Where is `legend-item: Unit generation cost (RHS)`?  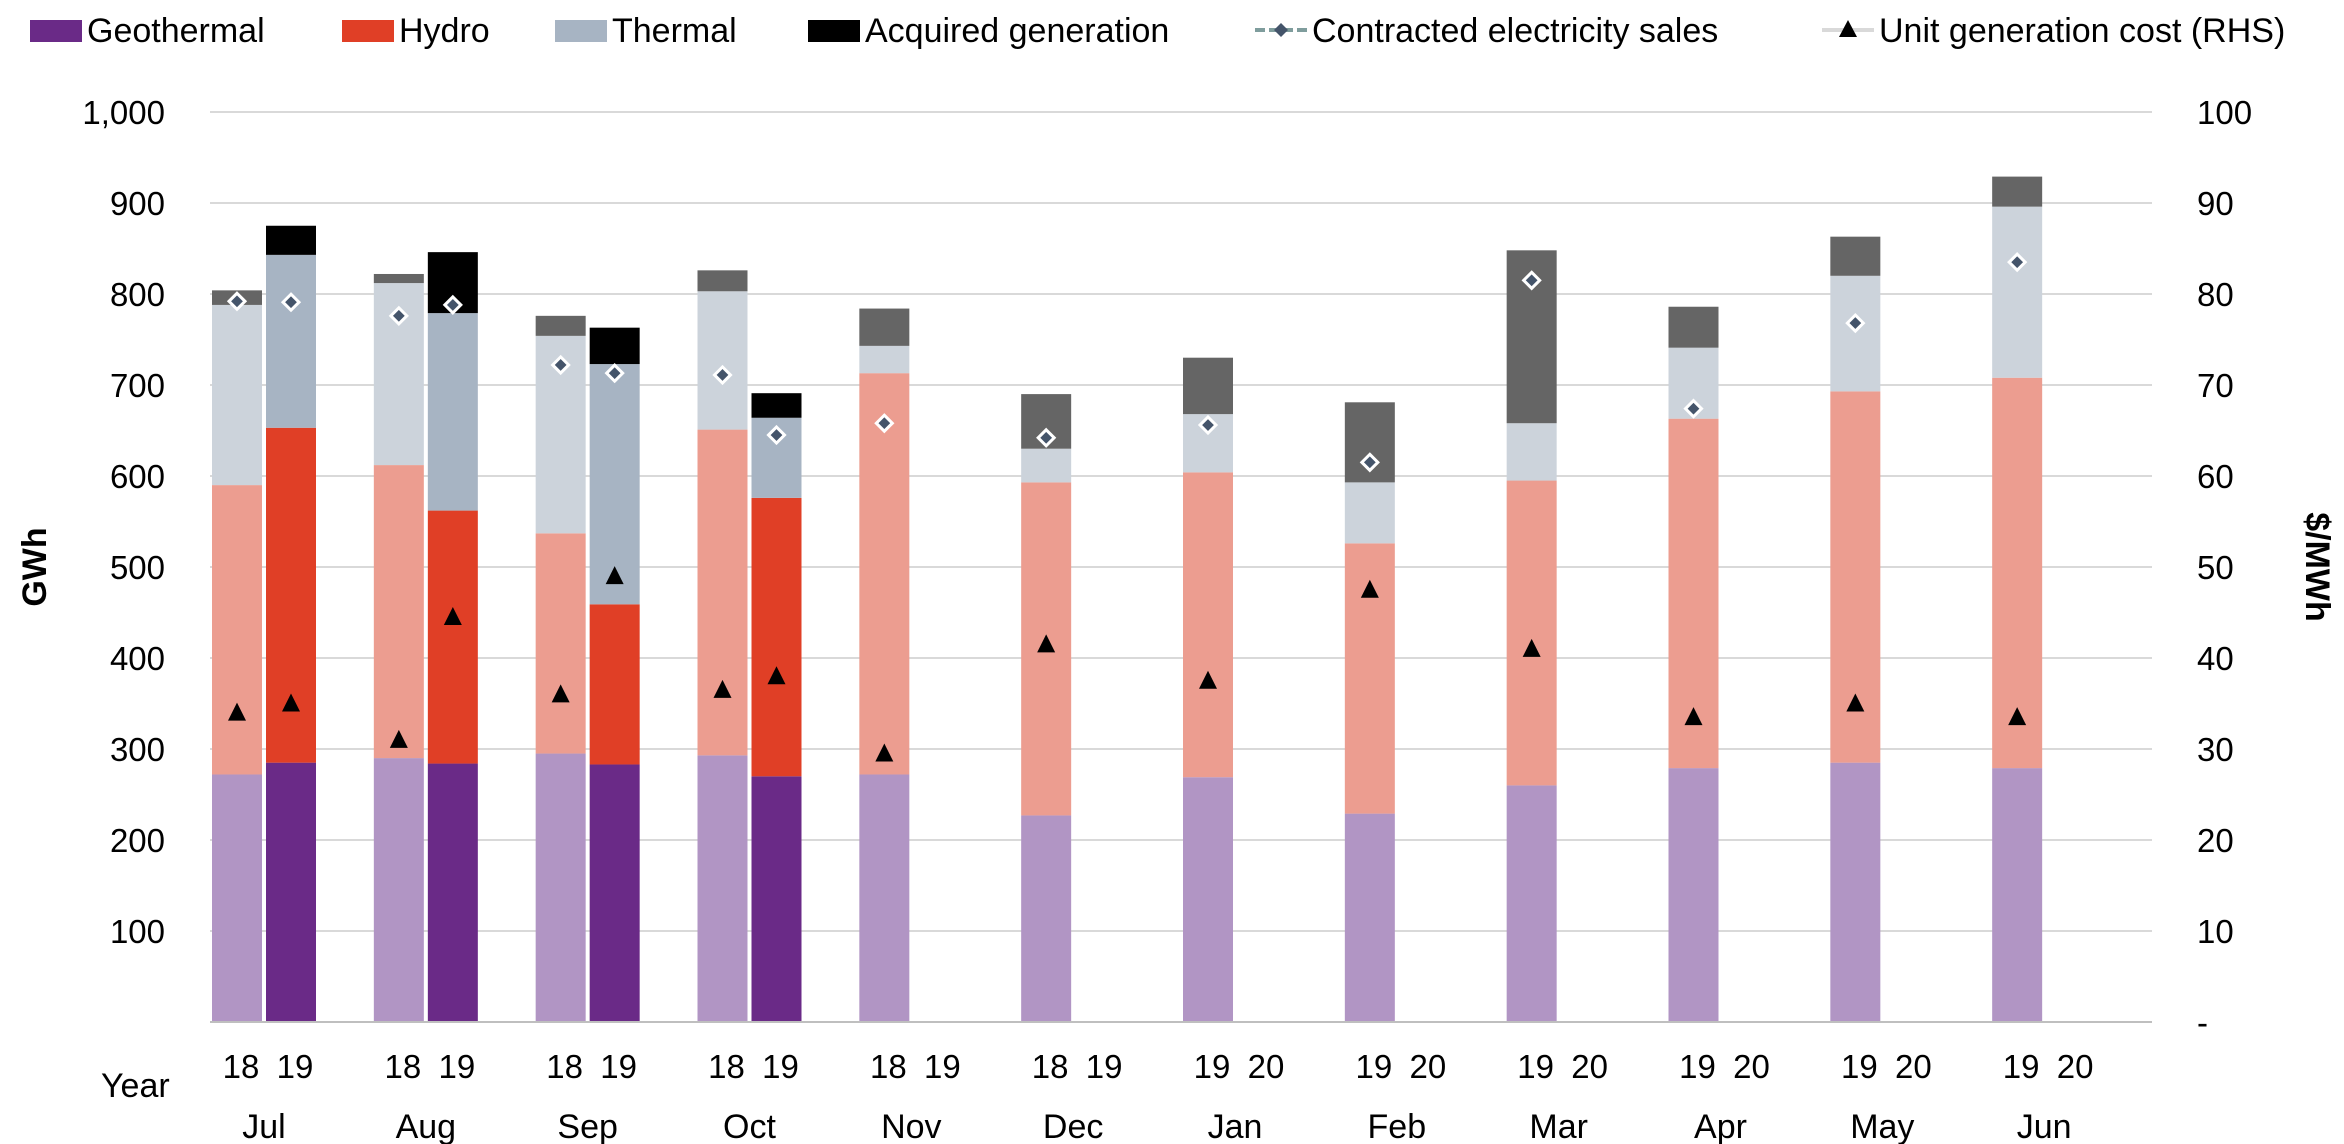 legend-item: Unit generation cost (RHS) is located at coordinates (2053, 31).